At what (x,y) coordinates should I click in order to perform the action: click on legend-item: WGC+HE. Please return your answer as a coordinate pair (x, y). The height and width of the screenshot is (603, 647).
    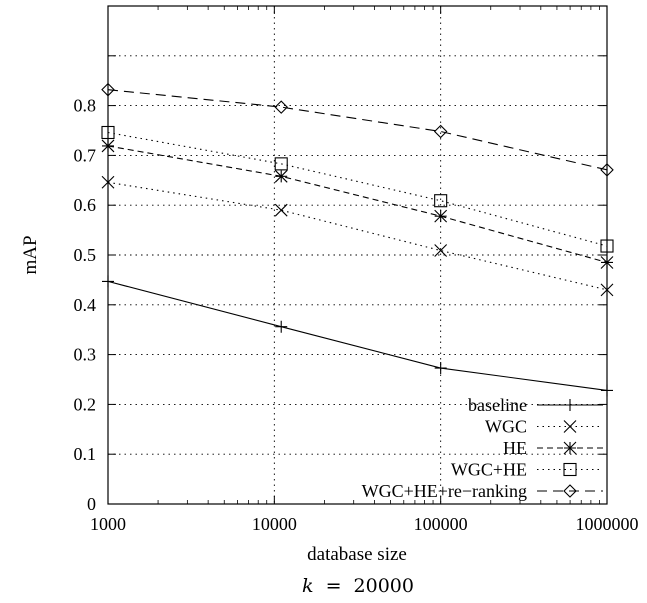
    Looking at the image, I should click on (527, 470).